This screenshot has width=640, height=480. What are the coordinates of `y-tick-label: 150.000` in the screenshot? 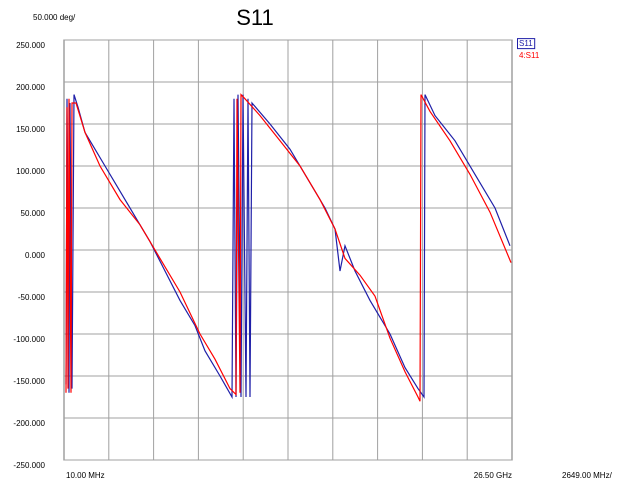 It's located at (30, 129).